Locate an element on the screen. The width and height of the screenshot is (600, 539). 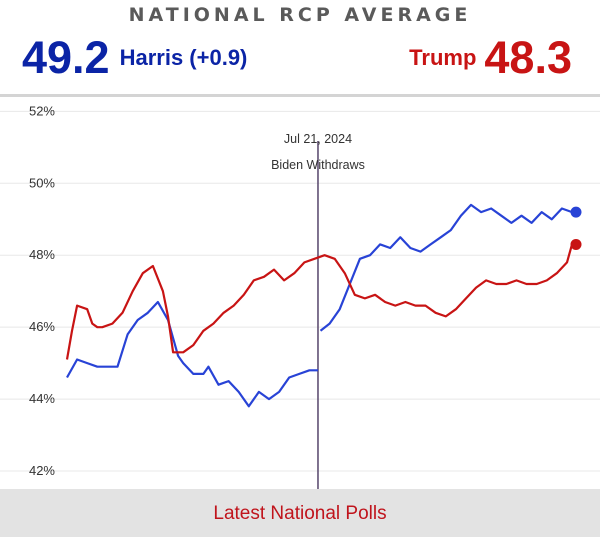
y-tick-label: 48% is located at coordinates (42, 254).